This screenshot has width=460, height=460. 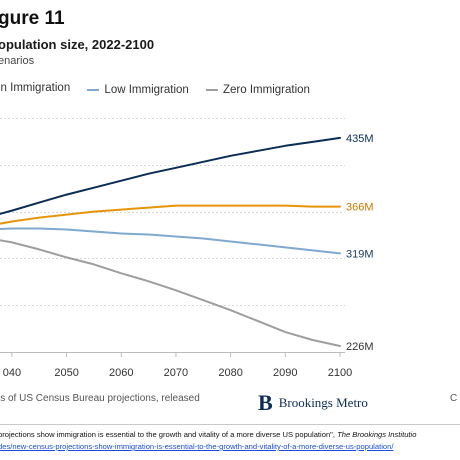 I want to click on brookings-logo: B Brookings Metro, so click(x=313, y=403).